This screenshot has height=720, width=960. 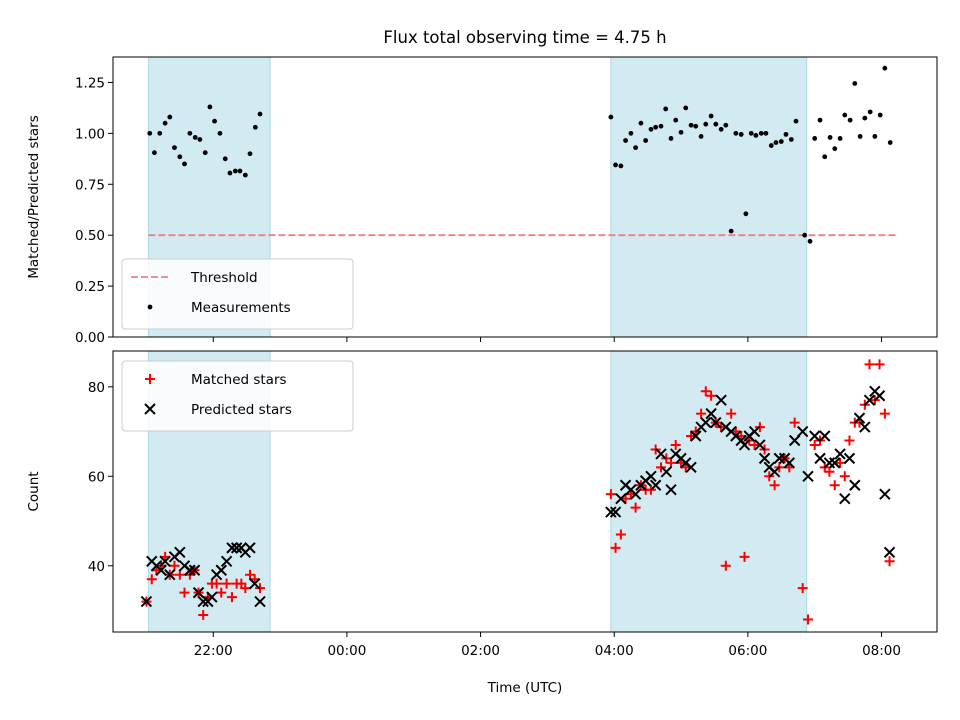 What do you see at coordinates (90, 134) in the screenshot?
I see `y-tick-label: 1.00` at bounding box center [90, 134].